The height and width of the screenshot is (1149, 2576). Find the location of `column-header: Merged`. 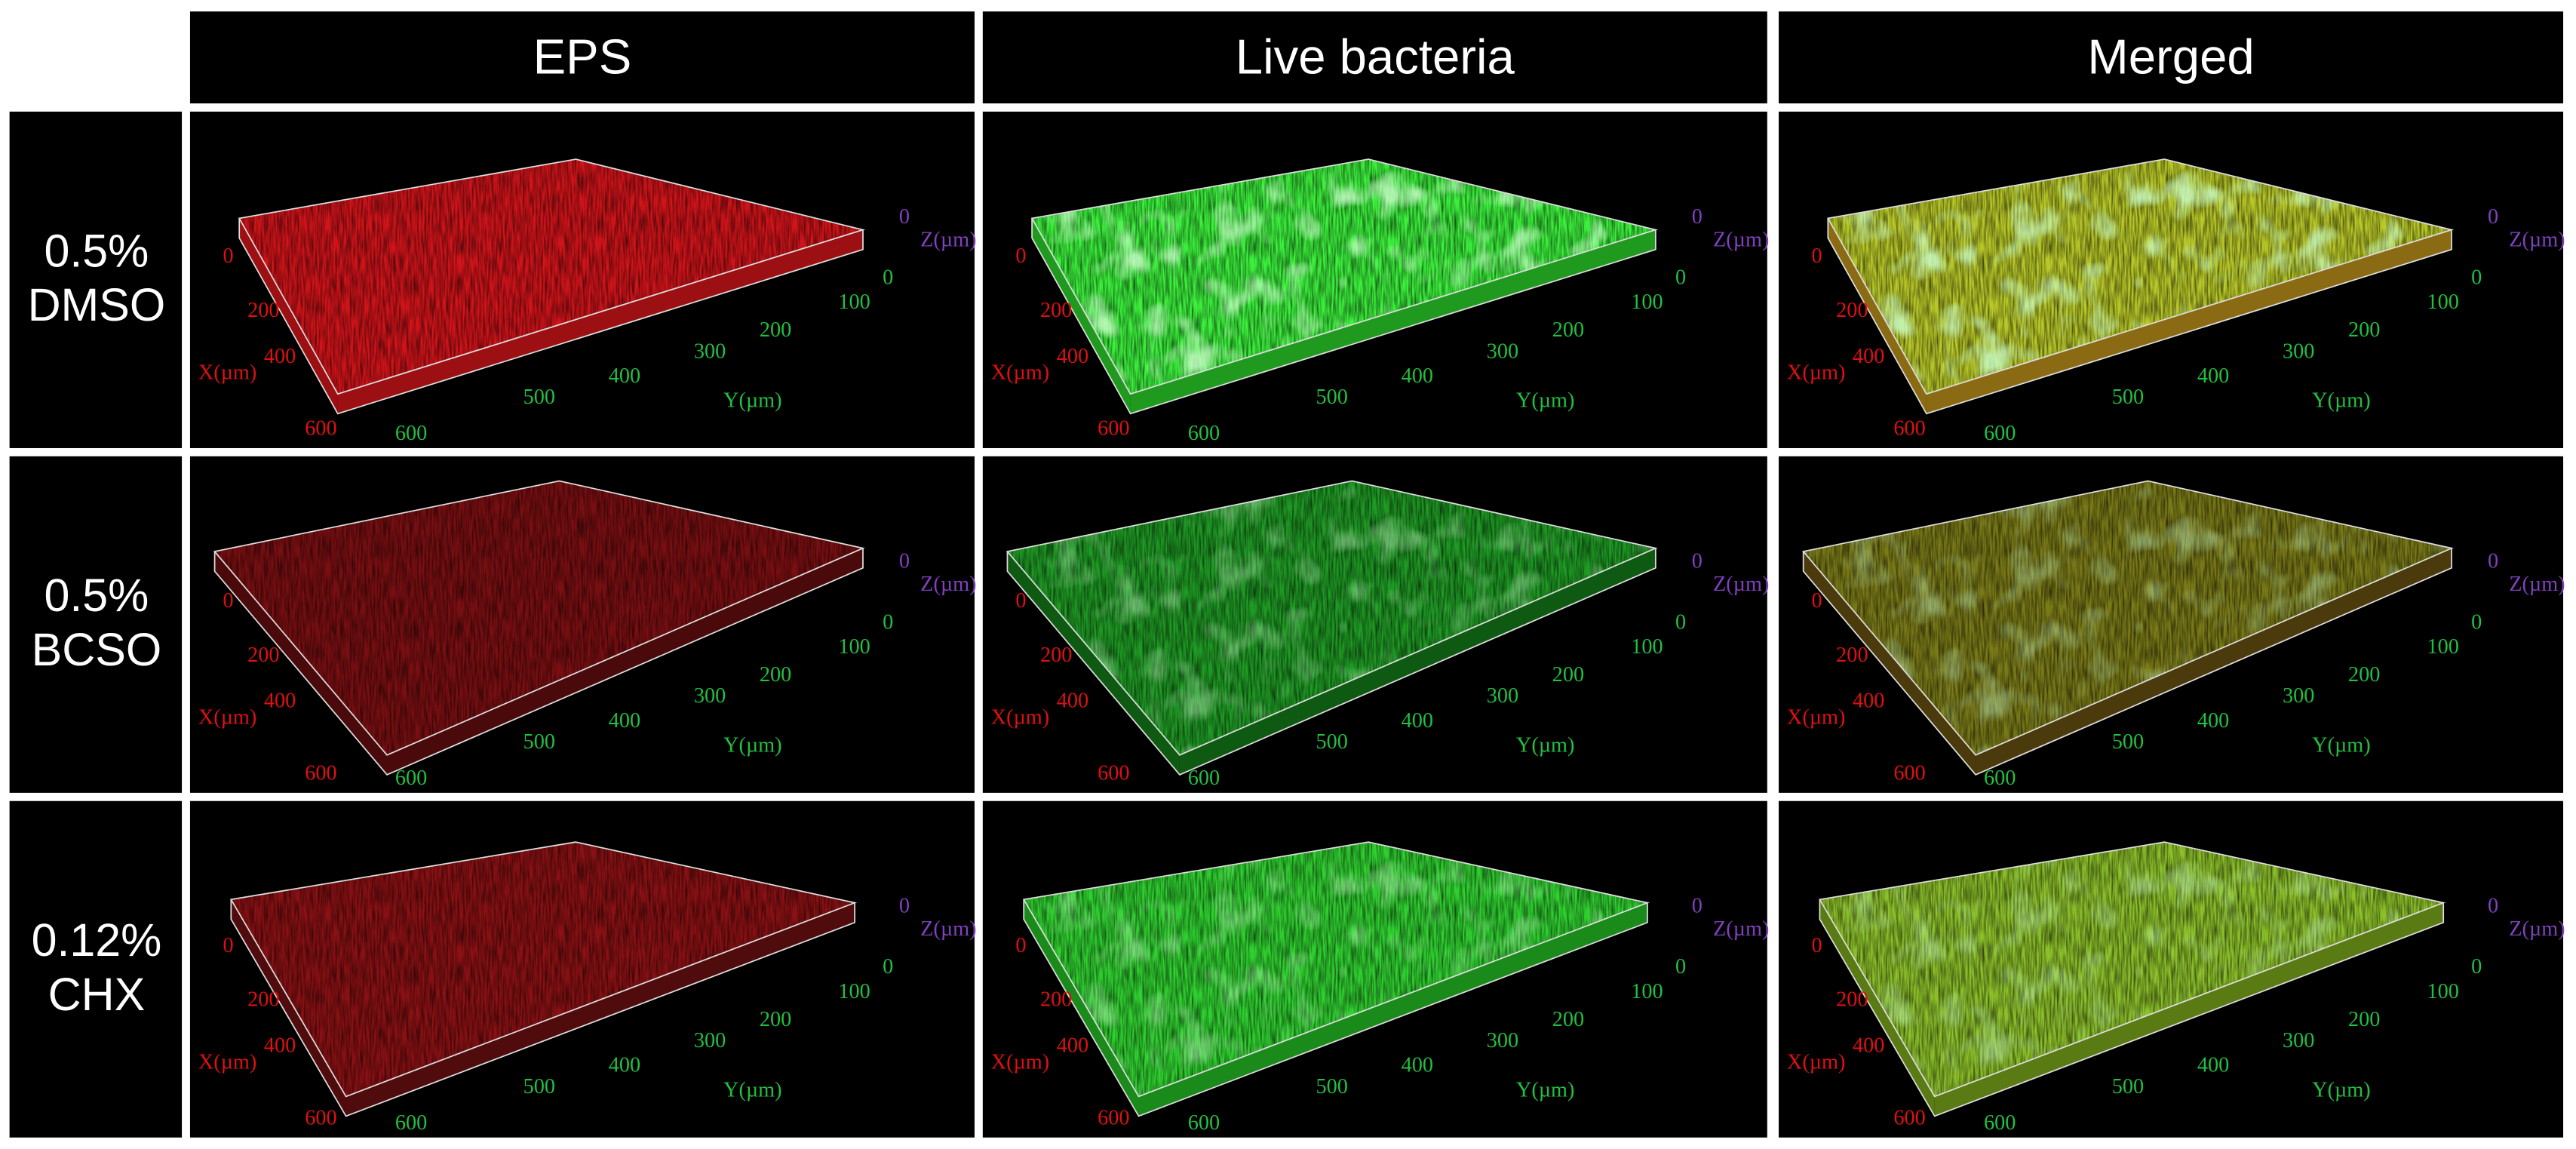

column-header: Merged is located at coordinates (2170, 57).